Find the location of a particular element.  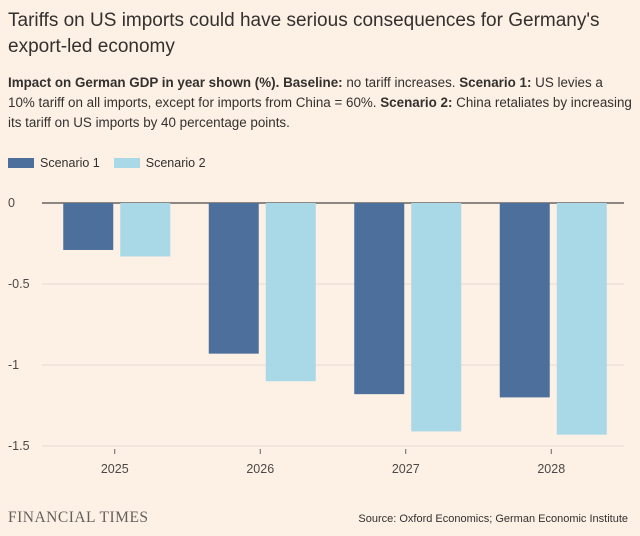

bar-scenario-2-2026 is located at coordinates (290, 292).